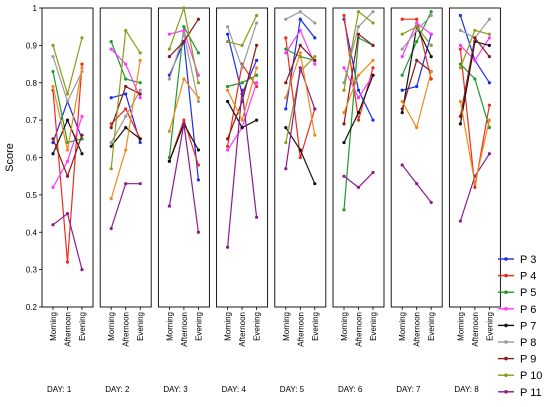  I want to click on y-tick-label: 0.6, so click(32, 158).